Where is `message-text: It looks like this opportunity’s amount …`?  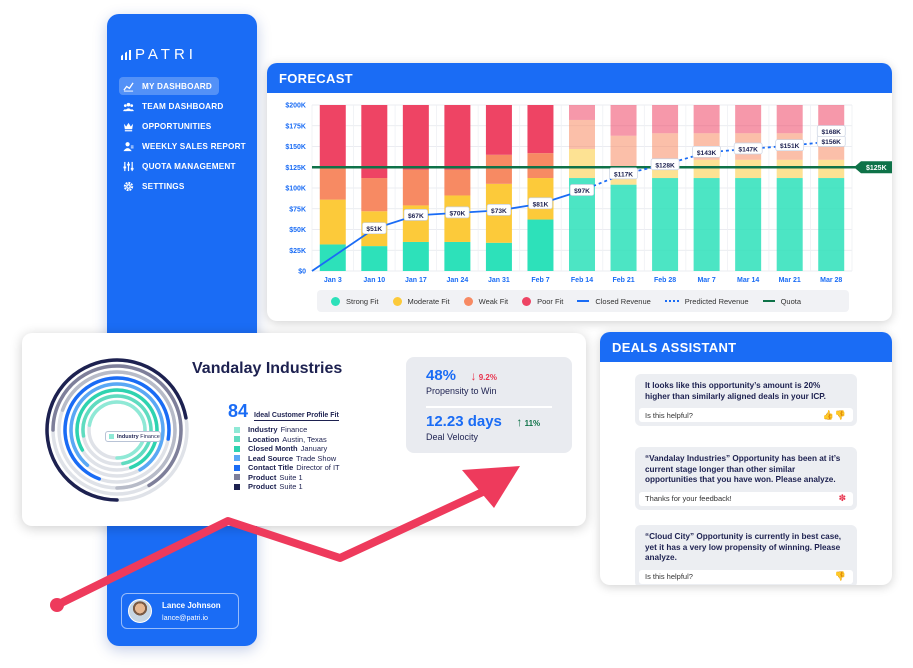 message-text: It looks like this opportunity’s amount … is located at coordinates (735, 391).